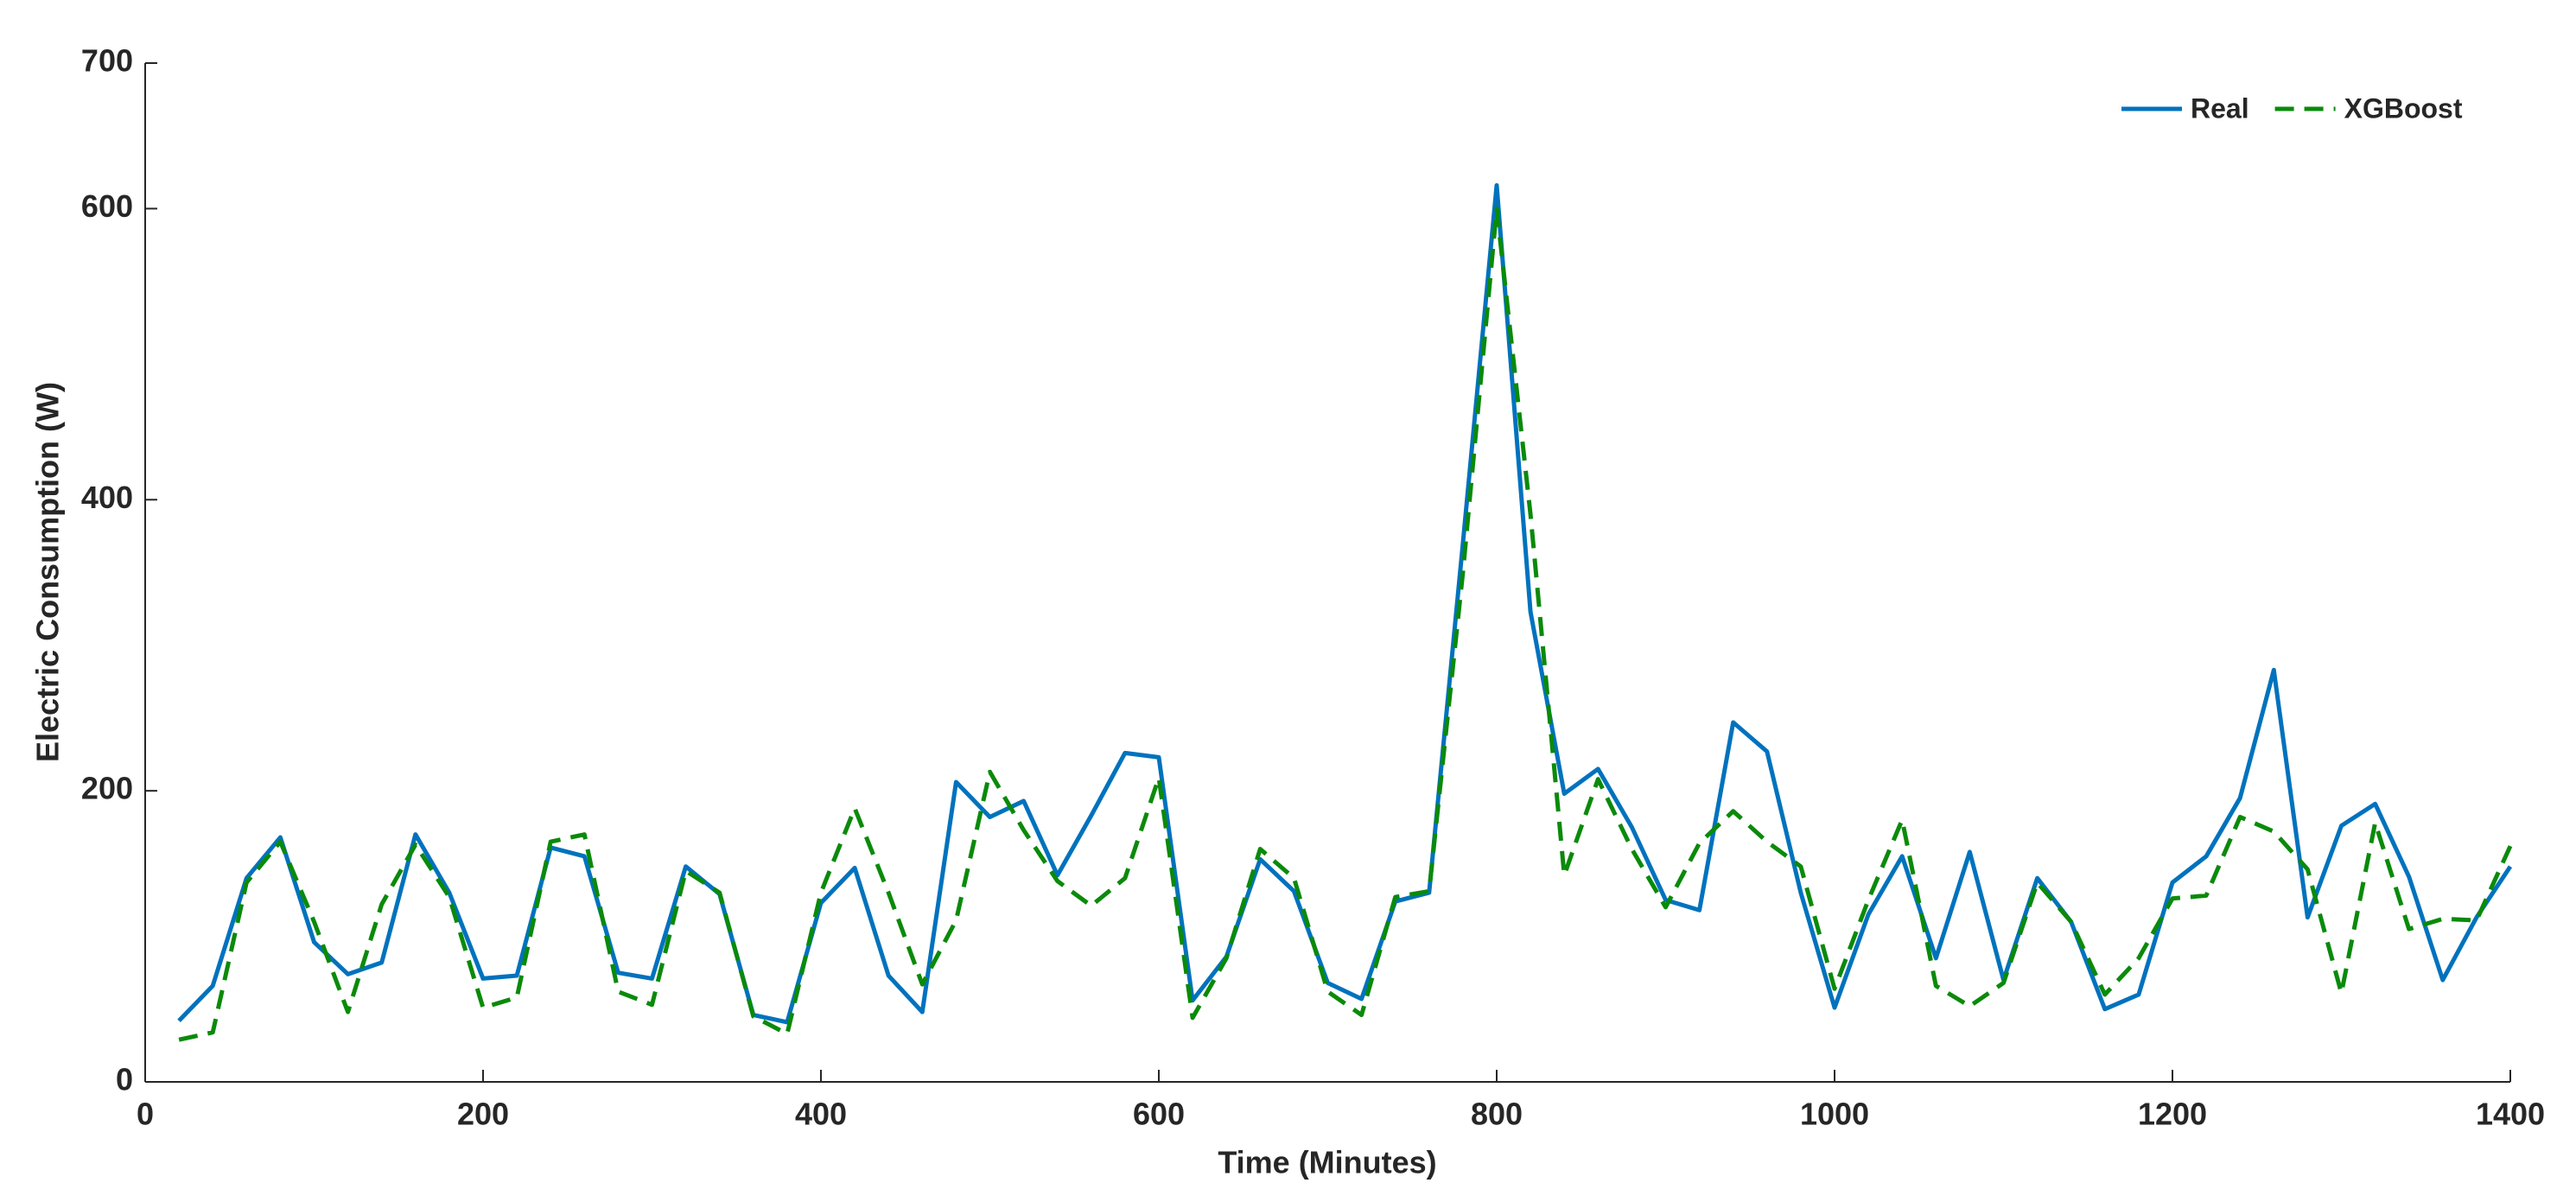  Describe the element at coordinates (483, 1114) in the screenshot. I see `x-tick-label: 200` at that location.